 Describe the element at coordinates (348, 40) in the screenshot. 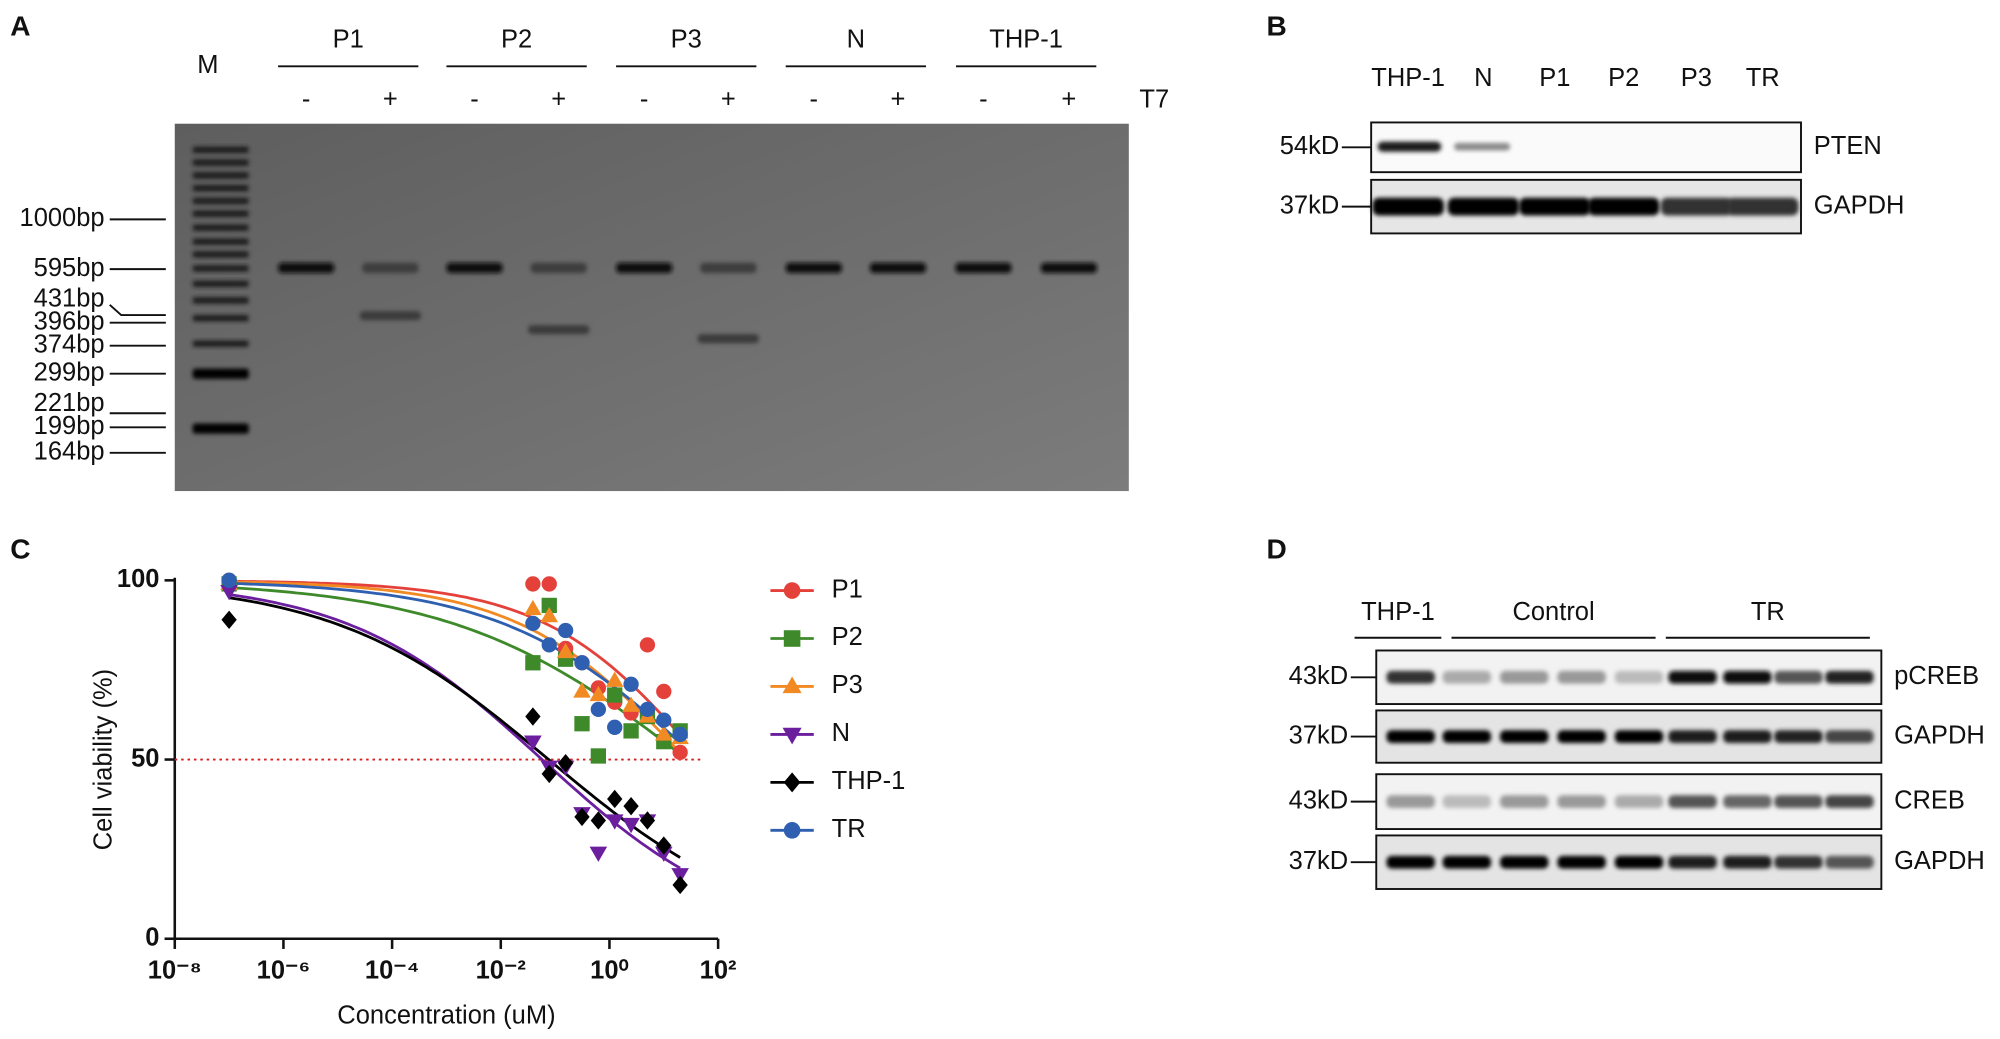

I see `group-label: P1` at that location.